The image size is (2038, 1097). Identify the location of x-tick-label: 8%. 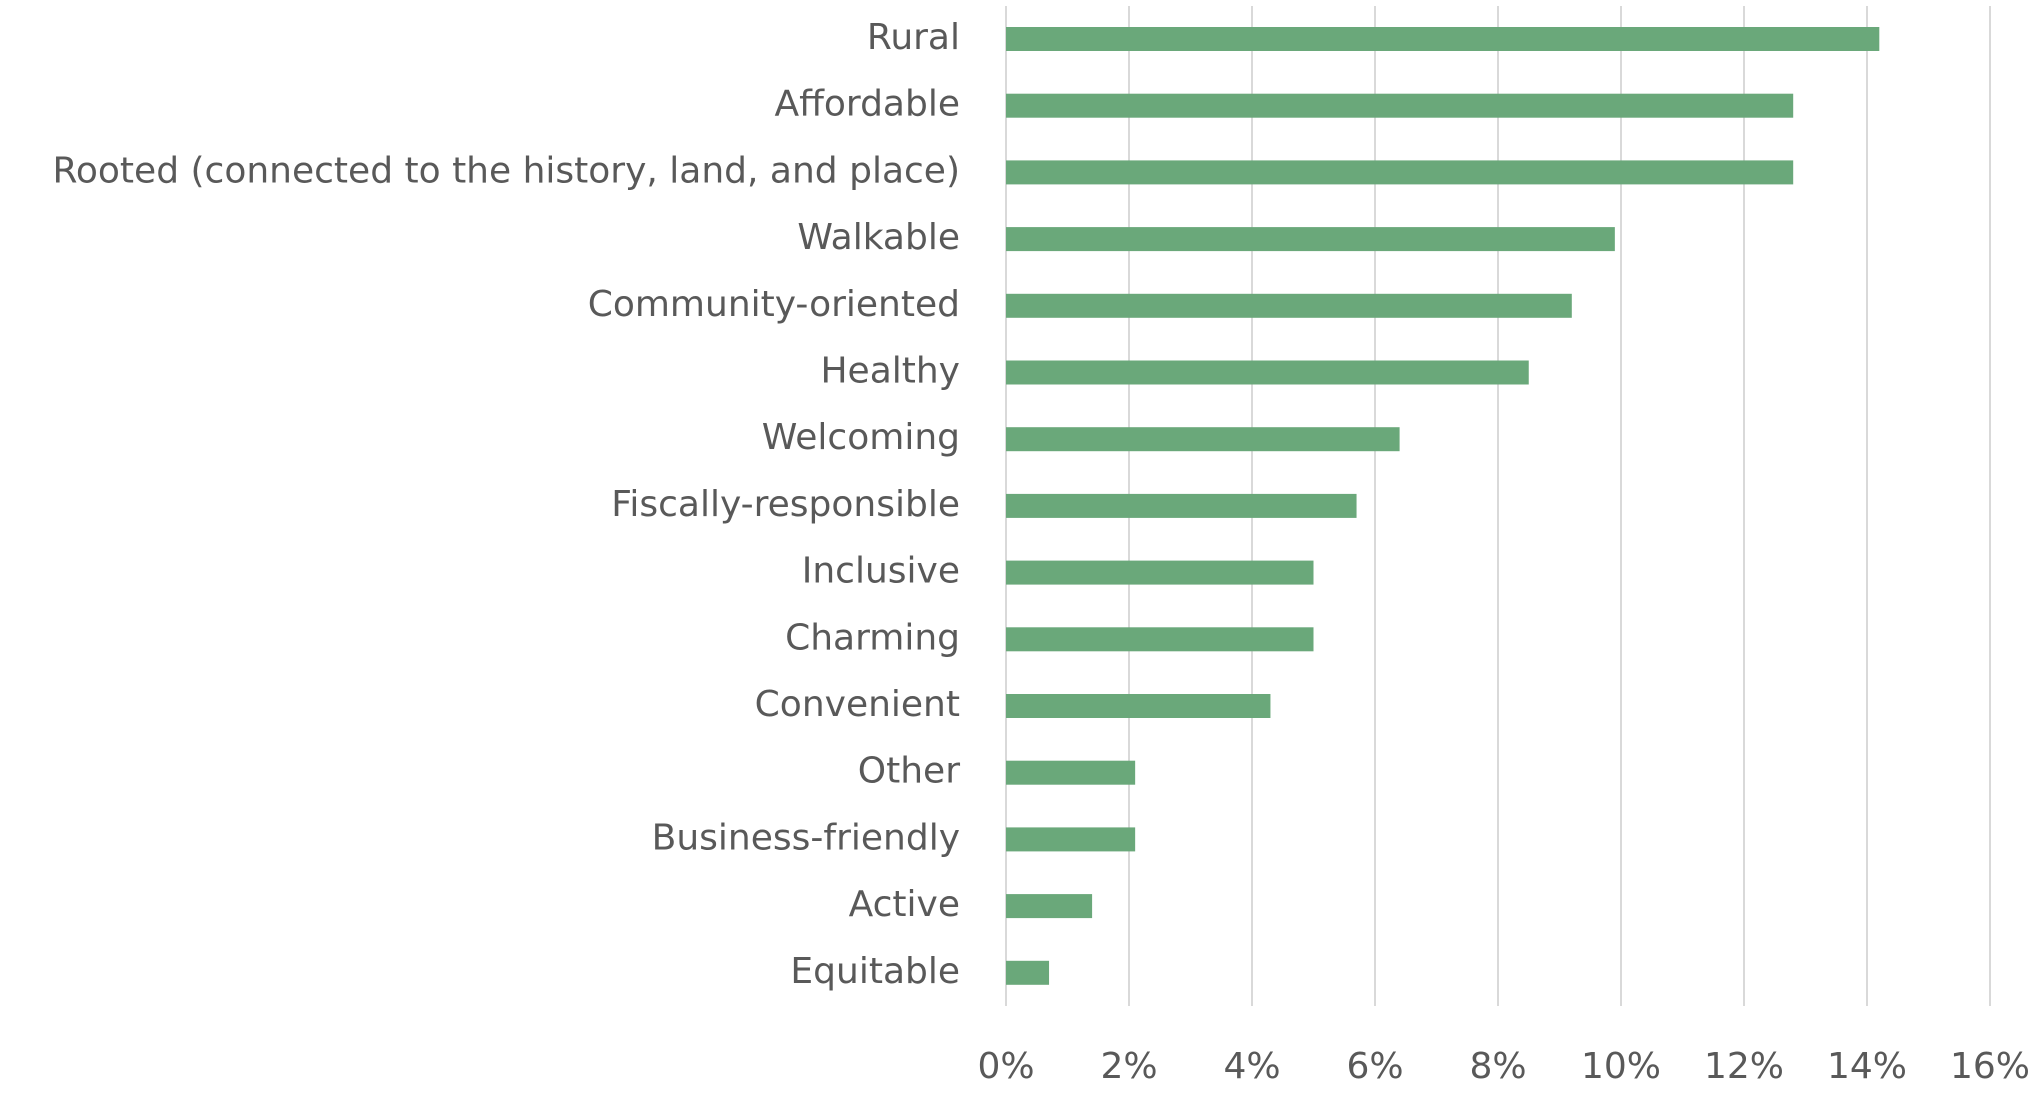
(1497, 1066).